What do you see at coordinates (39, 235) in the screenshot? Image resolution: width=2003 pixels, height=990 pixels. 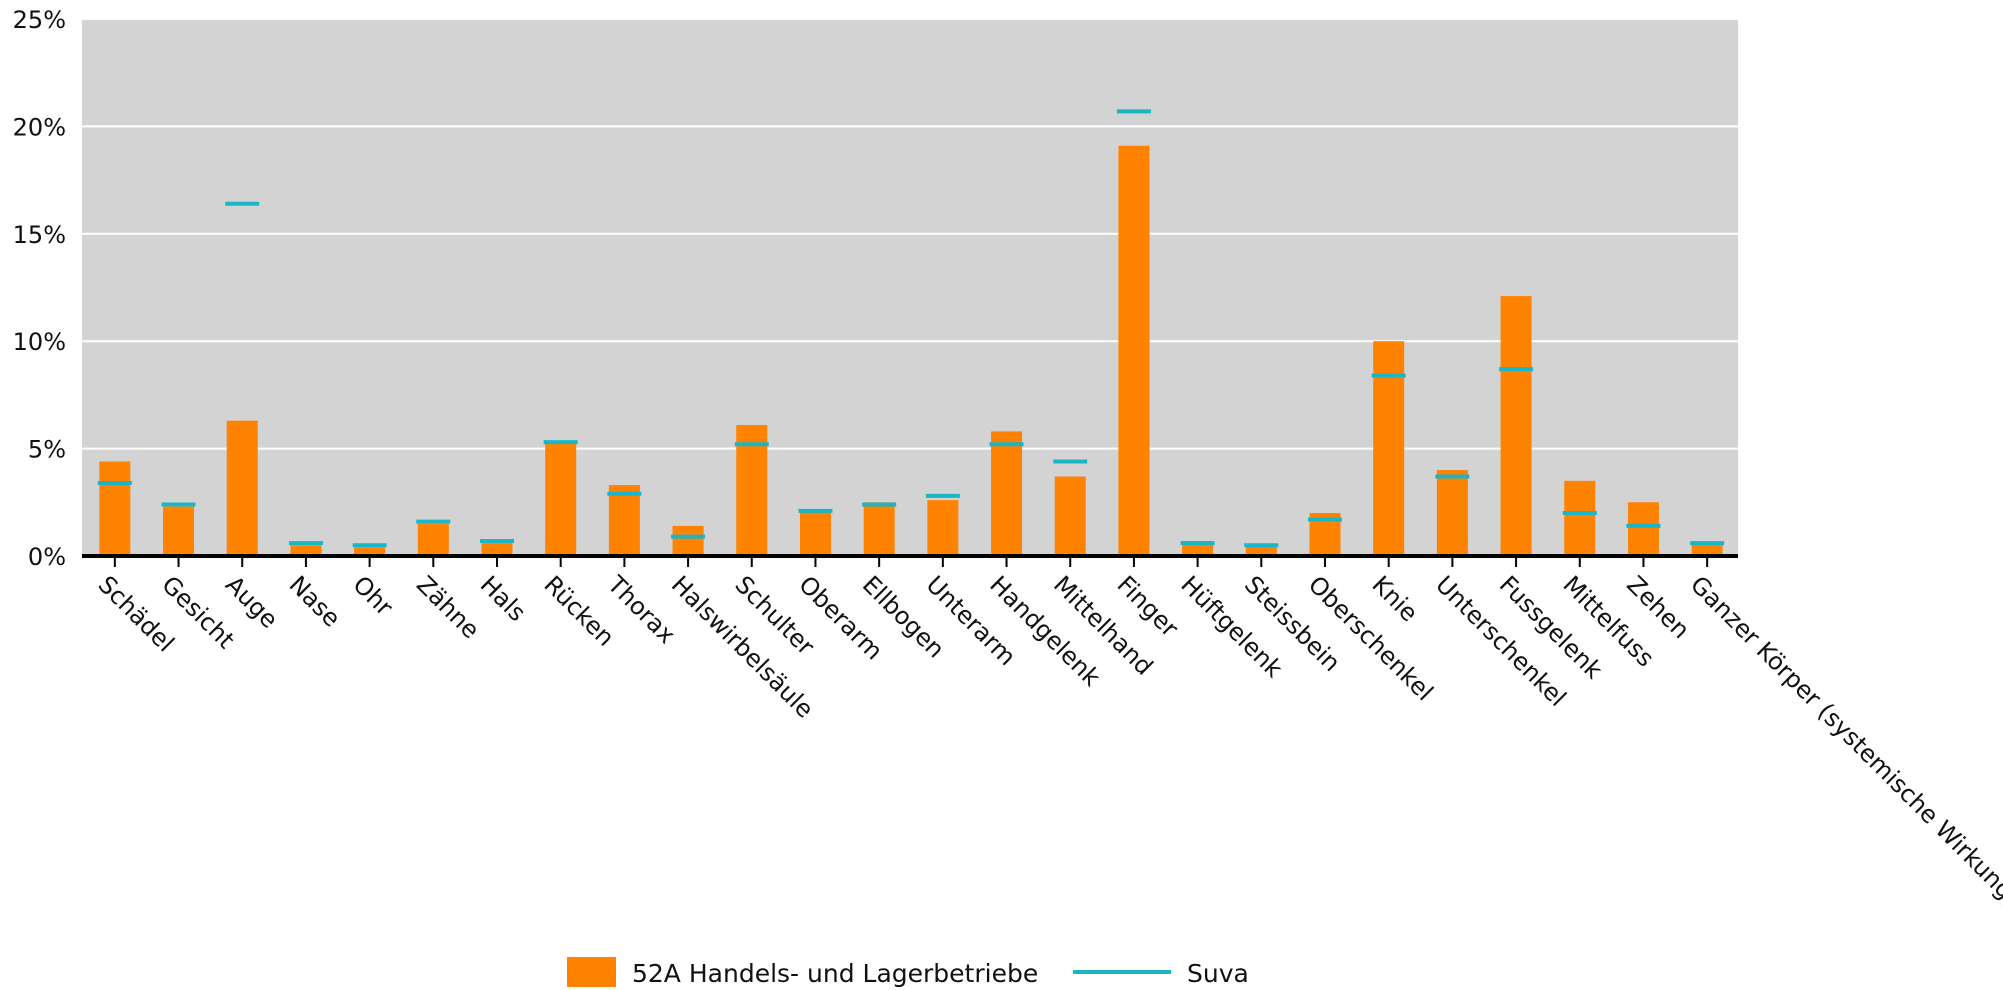 I see `y-tick-label: 15%` at bounding box center [39, 235].